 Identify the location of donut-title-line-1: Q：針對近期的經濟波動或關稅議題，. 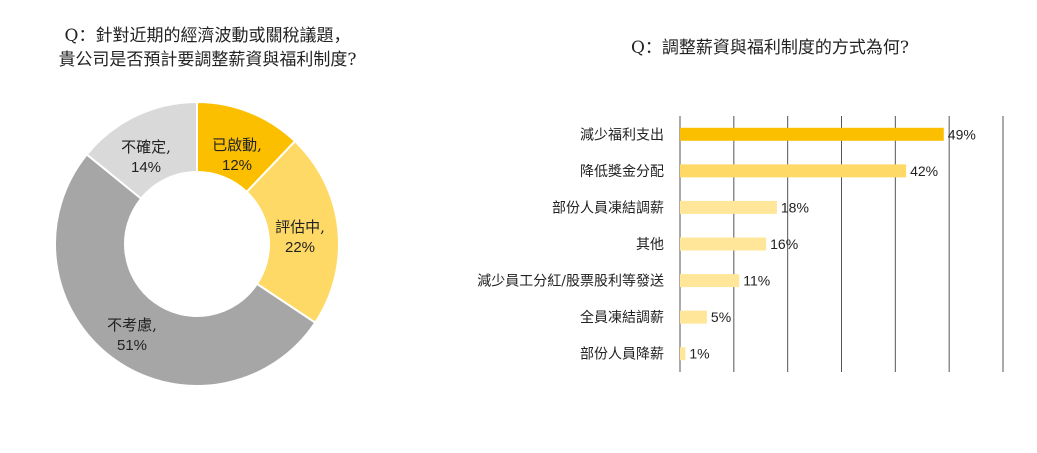
(207, 36).